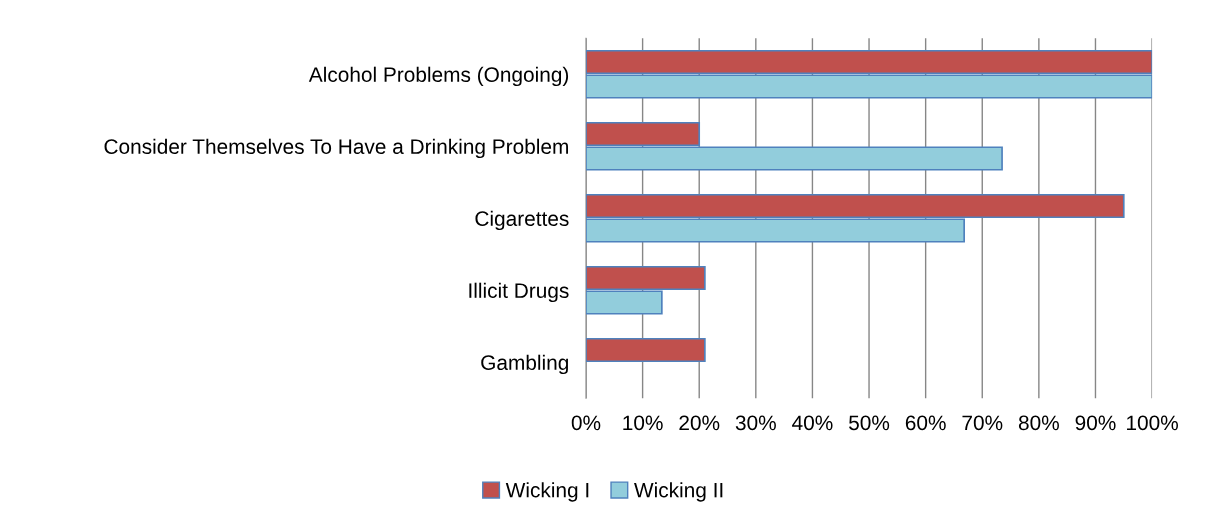 Image resolution: width=1207 pixels, height=531 pixels. Describe the element at coordinates (812, 423) in the screenshot. I see `x-tick-label: 40%` at that location.